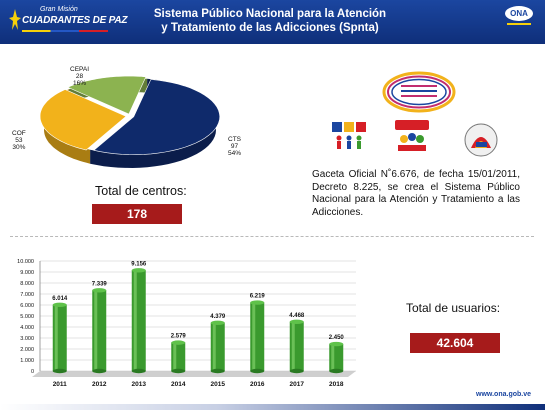 This screenshot has width=545, height=410. What do you see at coordinates (137, 214) in the screenshot?
I see `total-centers-value: 178` at bounding box center [137, 214].